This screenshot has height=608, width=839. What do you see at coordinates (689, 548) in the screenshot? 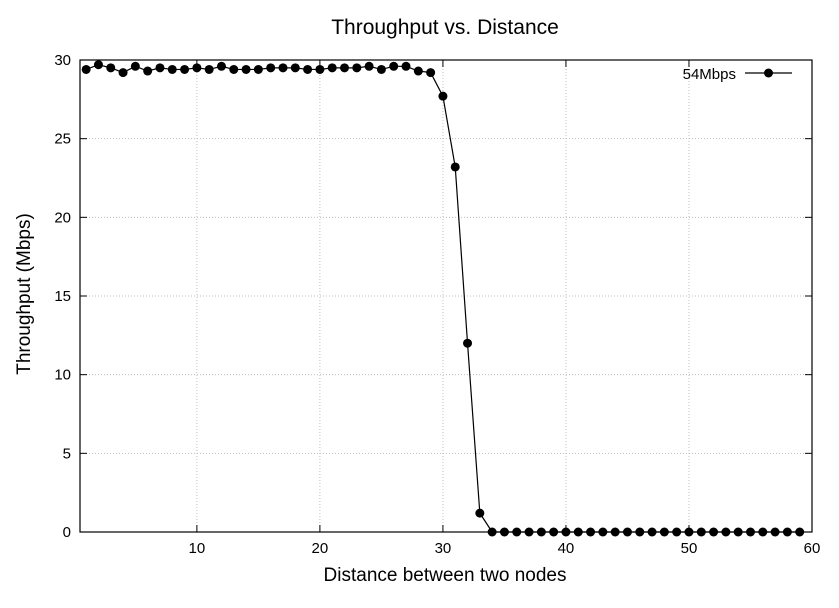
I see `x-tick-label: 50` at bounding box center [689, 548].